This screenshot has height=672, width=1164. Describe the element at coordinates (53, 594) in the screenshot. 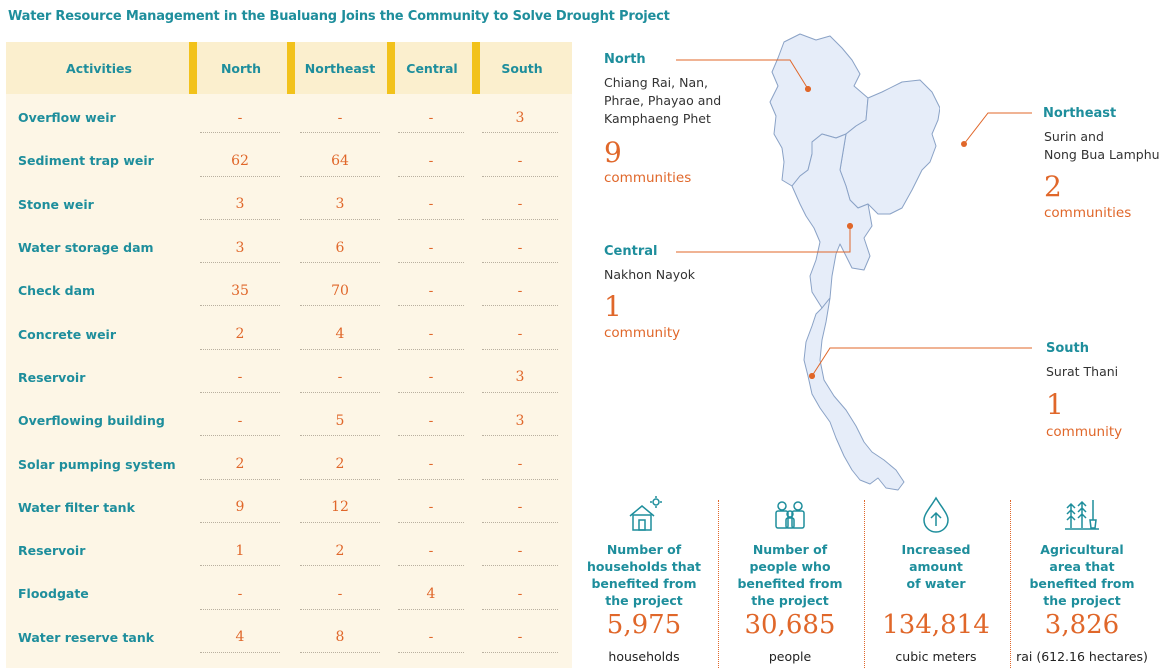

I see `activity-name: Floodgate` at that location.